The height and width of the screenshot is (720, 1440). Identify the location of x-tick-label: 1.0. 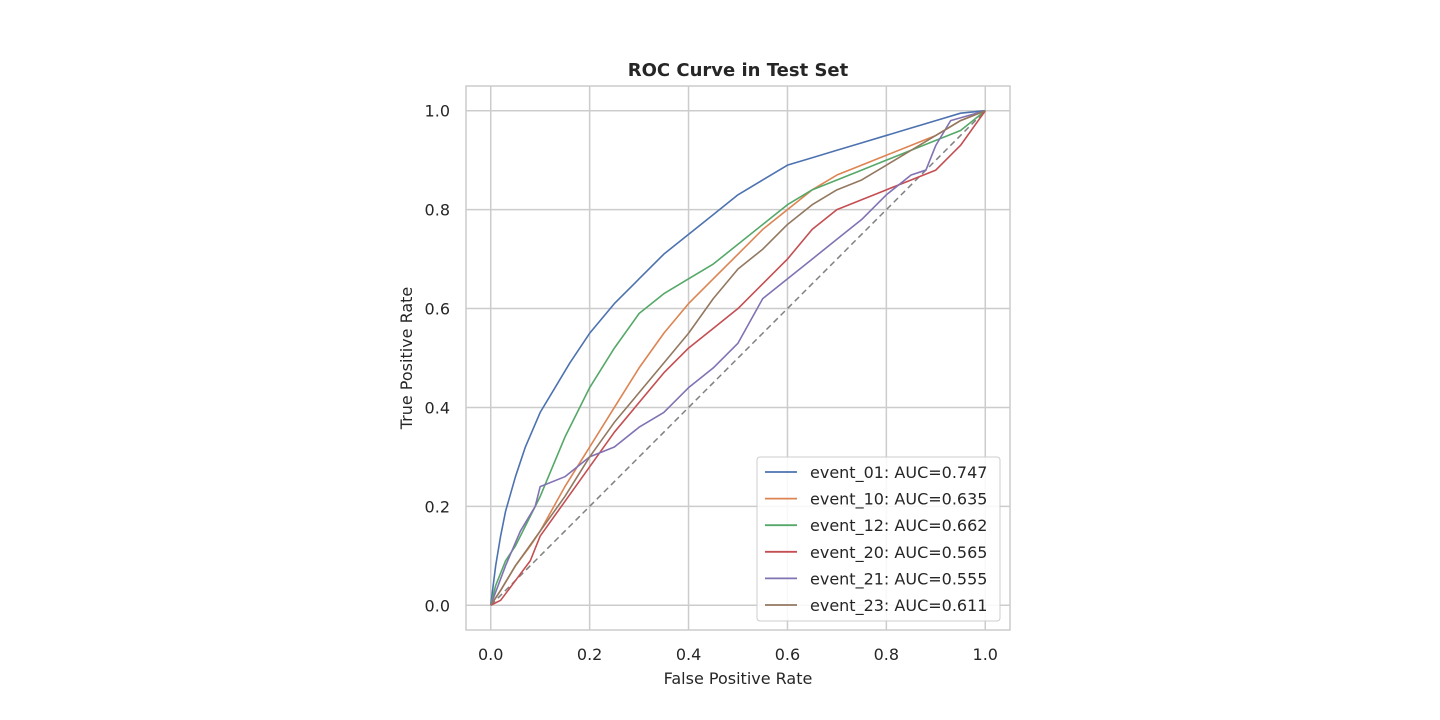
(985, 654).